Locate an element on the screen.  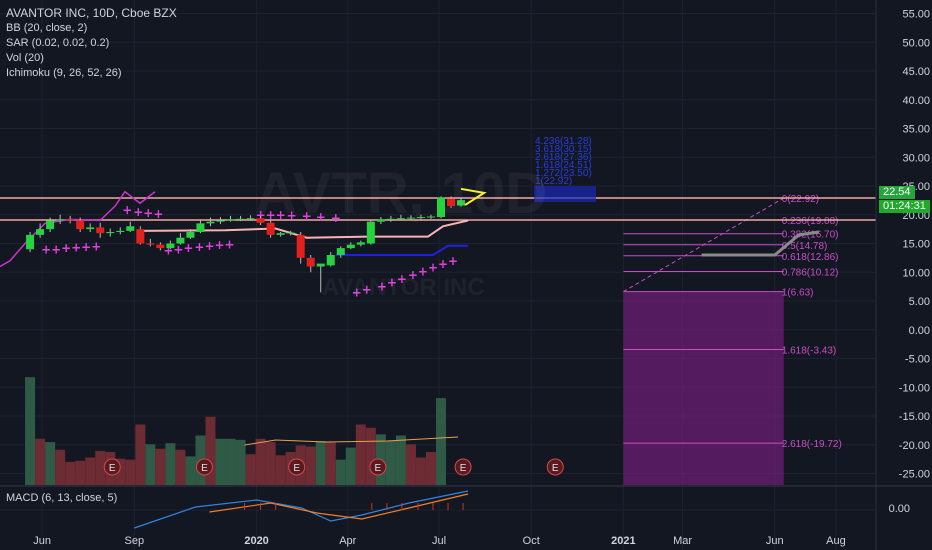
countdown-tag: 01:24:31 is located at coordinates (904, 206).